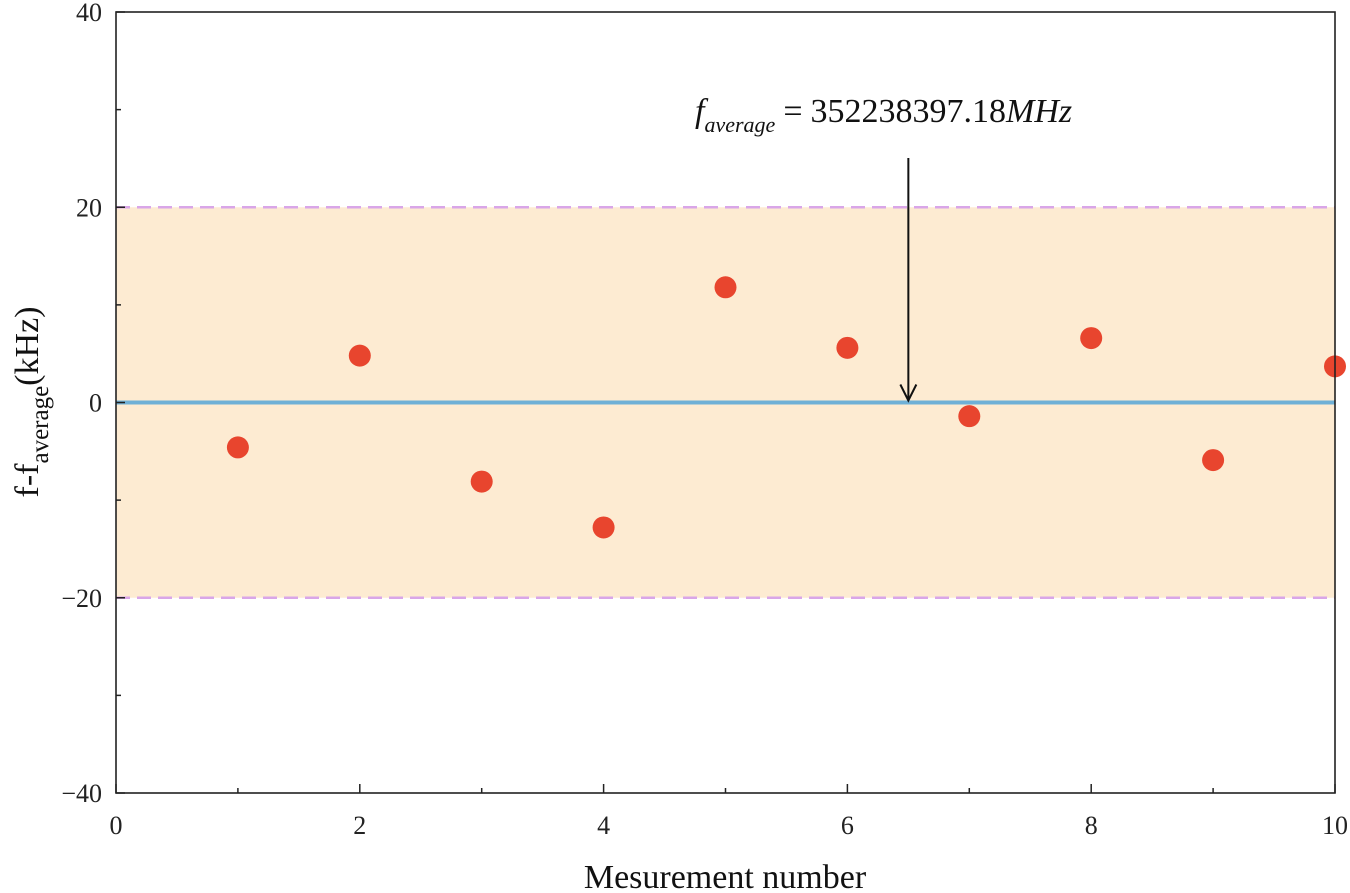 The height and width of the screenshot is (893, 1350). I want to click on annotation: faverage = 352238397.18MHz, so click(883, 248).